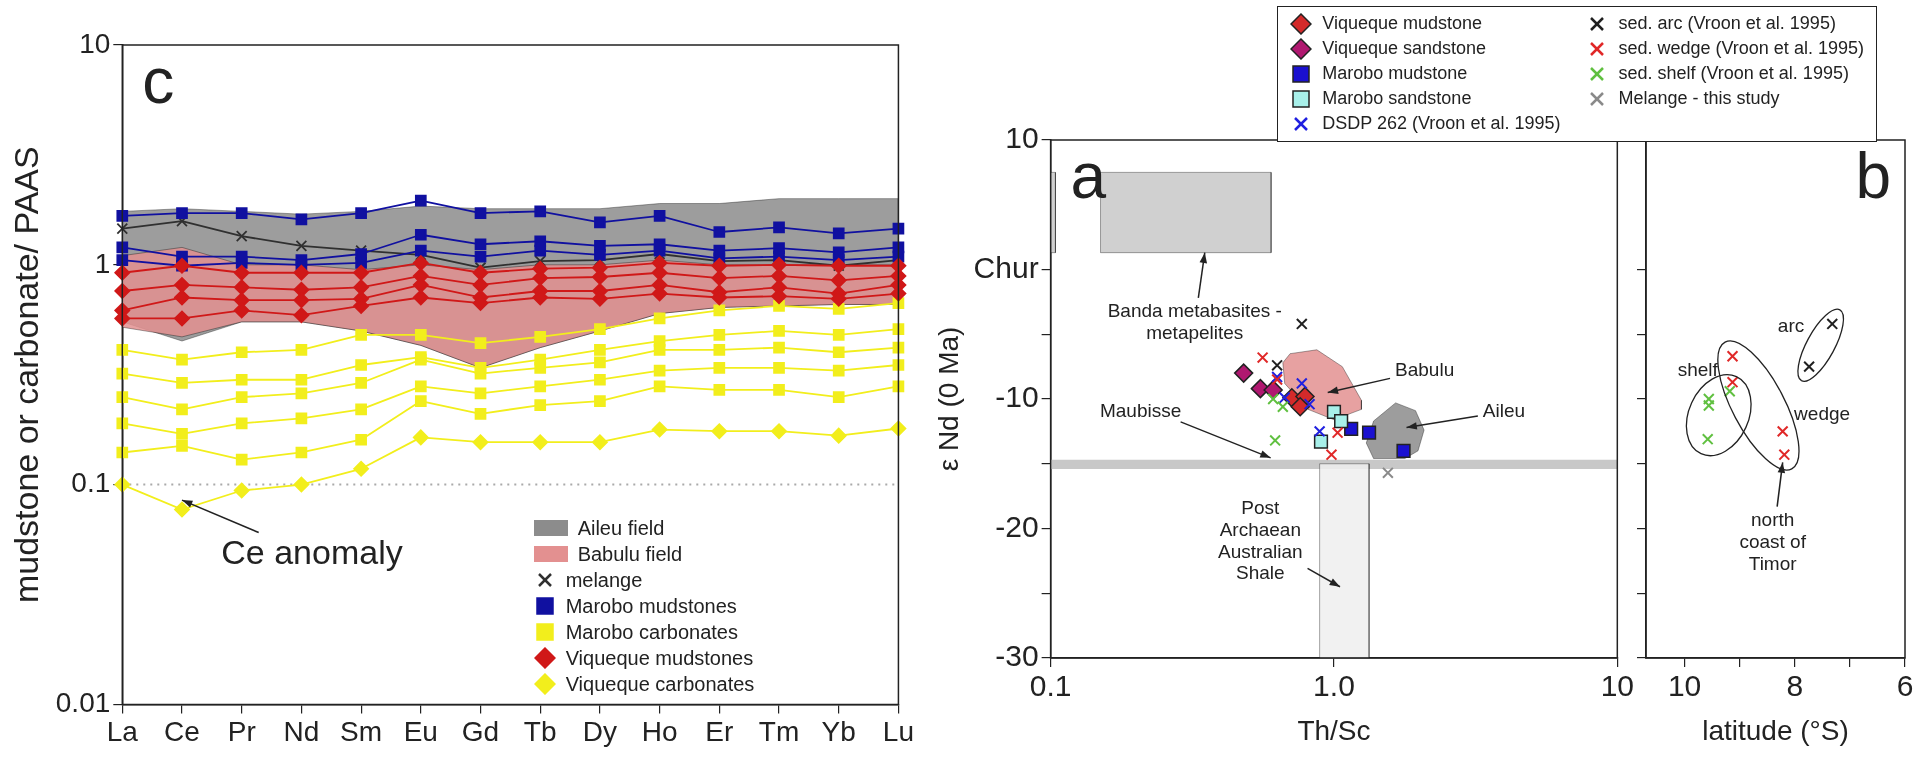 The height and width of the screenshot is (757, 1917). What do you see at coordinates (182, 731) in the screenshot?
I see `x-tick-label: Ce` at bounding box center [182, 731].